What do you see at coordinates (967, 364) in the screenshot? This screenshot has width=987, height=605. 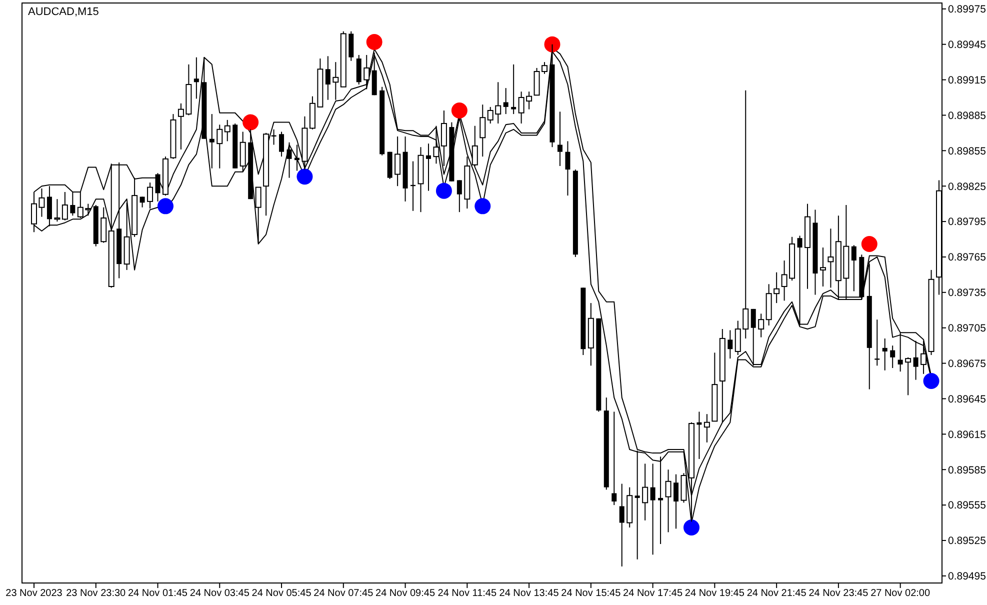 I see `y-tick-label: 0.89675` at bounding box center [967, 364].